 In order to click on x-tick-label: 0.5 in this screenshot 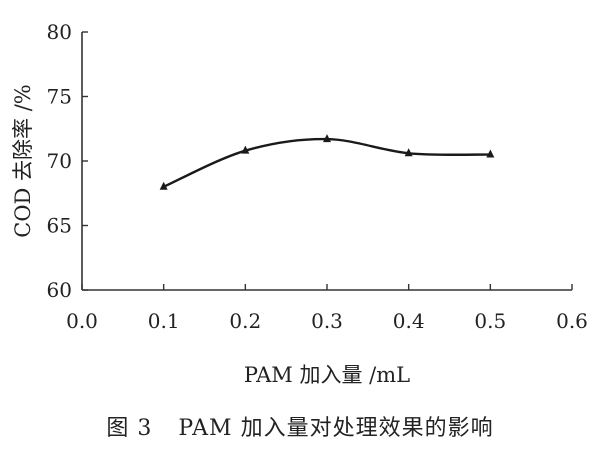, I will do `click(490, 321)`.